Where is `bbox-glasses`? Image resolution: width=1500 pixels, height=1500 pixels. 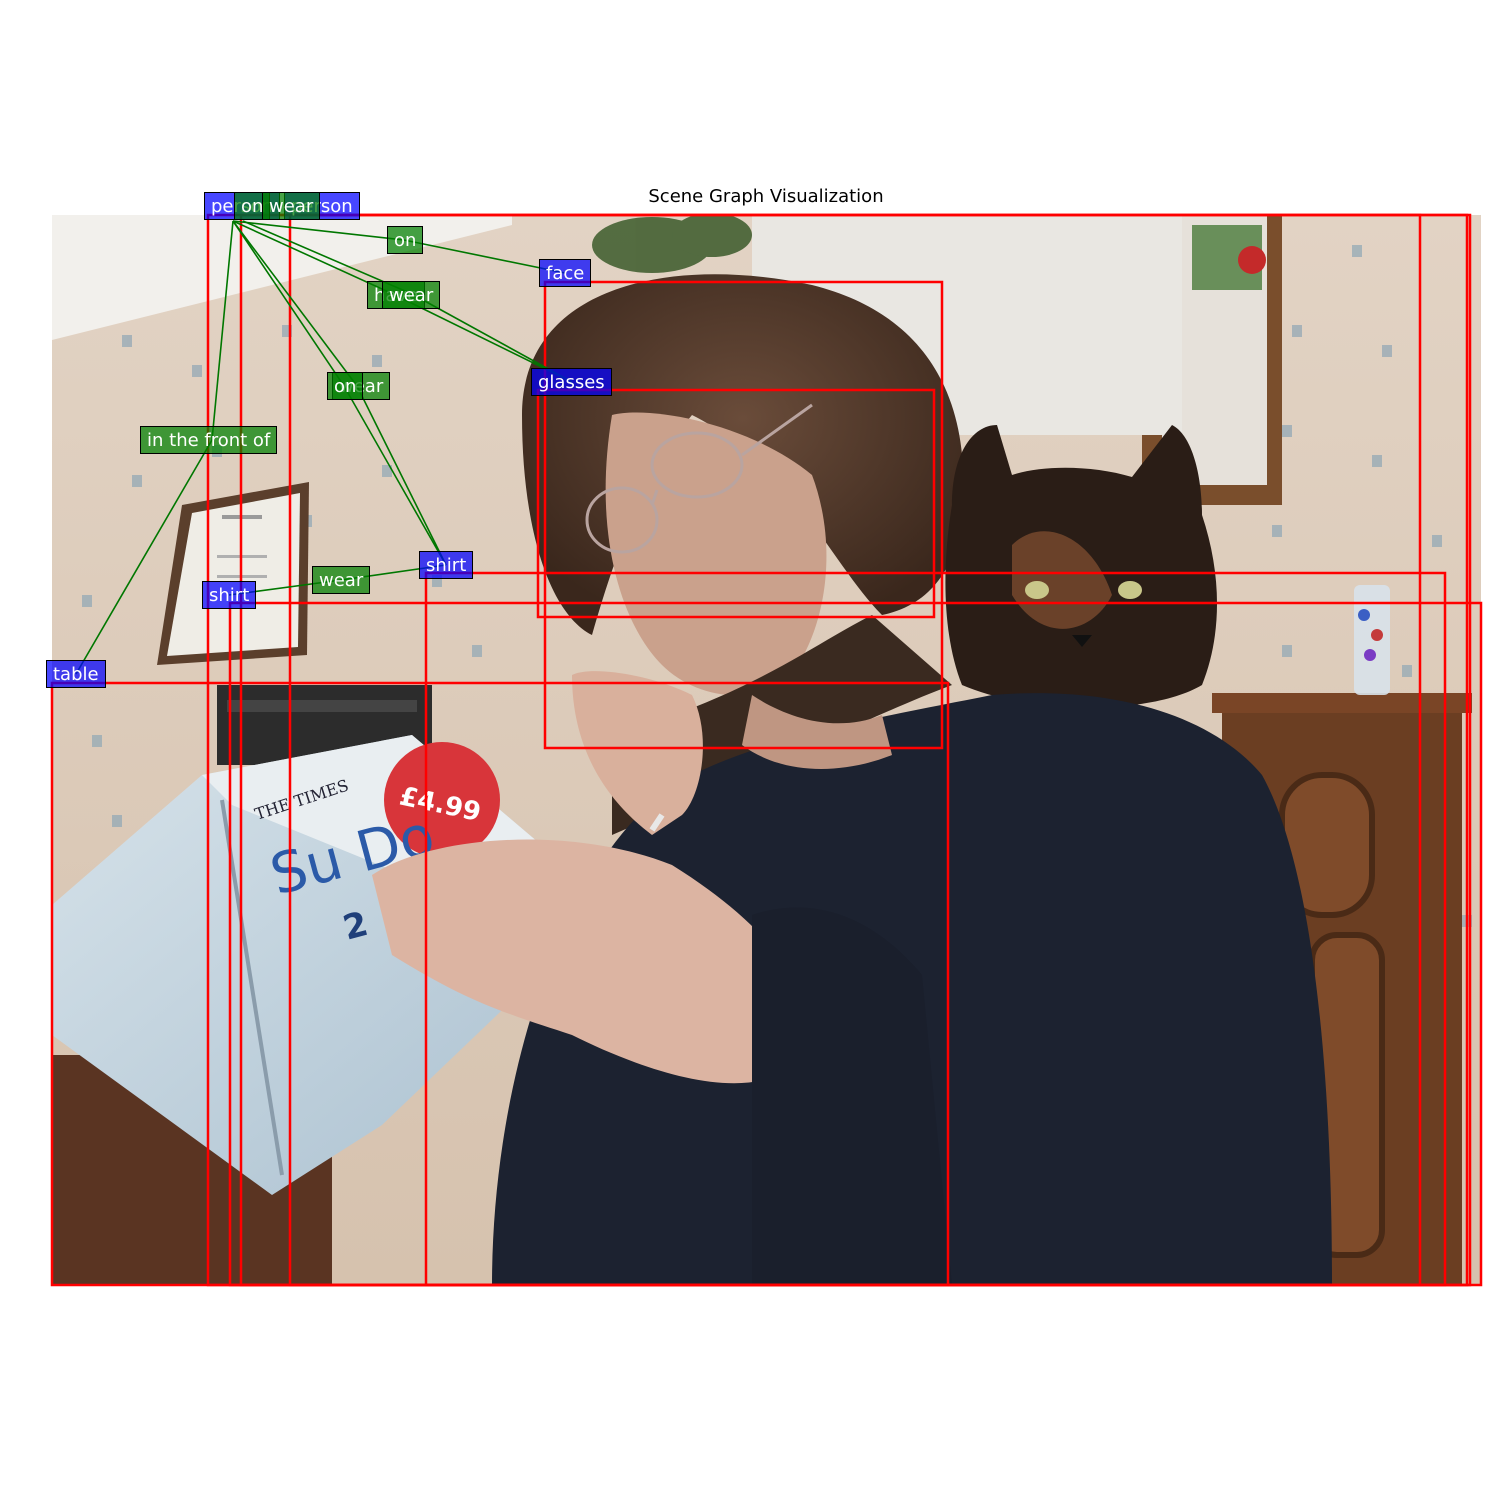 bbox-glasses is located at coordinates (736, 503).